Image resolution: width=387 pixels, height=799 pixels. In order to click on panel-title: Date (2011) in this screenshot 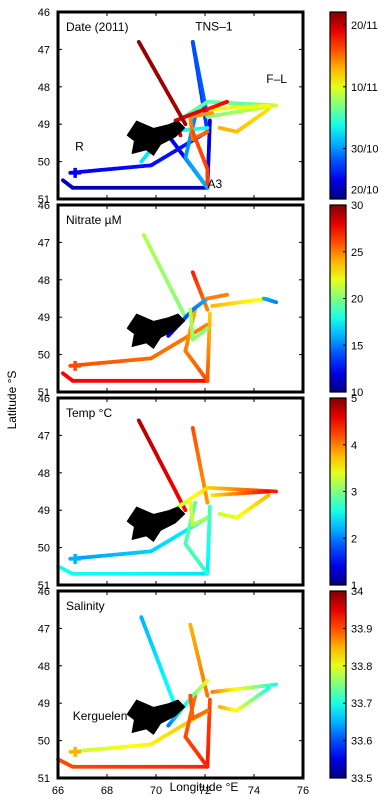, I will do `click(97, 27)`.